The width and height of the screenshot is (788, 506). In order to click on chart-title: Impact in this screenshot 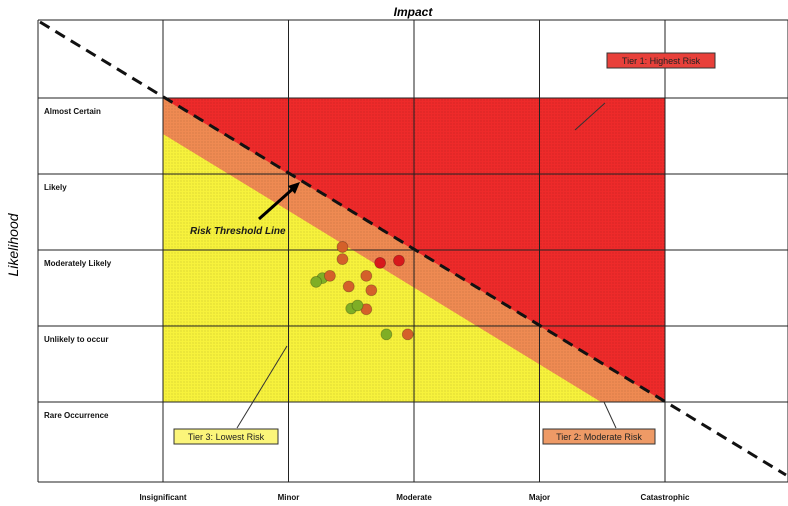, I will do `click(414, 12)`.